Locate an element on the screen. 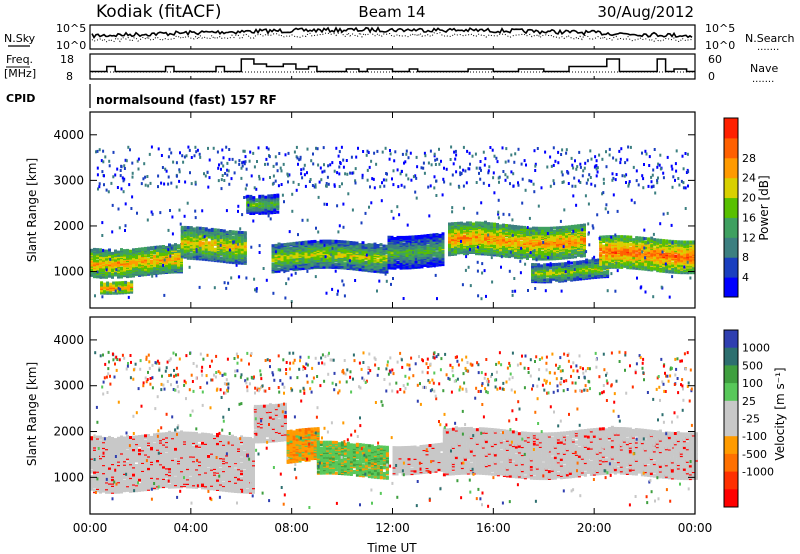  station-title: Kodiak (fitACF) is located at coordinates (159, 12).